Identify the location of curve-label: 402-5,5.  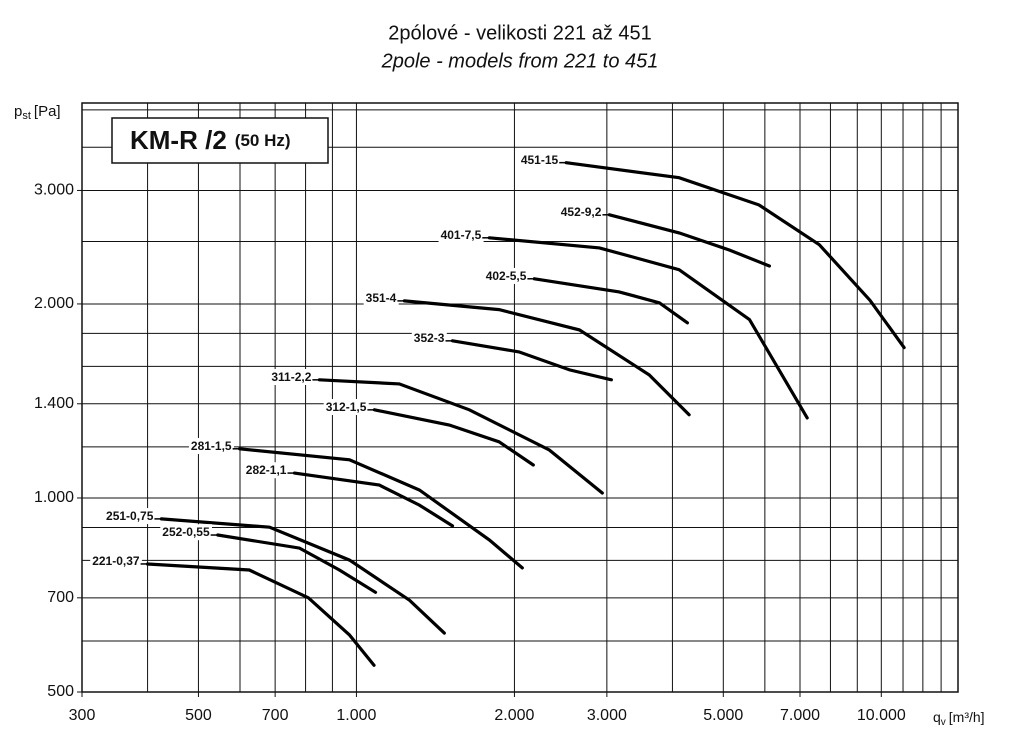
(506, 276).